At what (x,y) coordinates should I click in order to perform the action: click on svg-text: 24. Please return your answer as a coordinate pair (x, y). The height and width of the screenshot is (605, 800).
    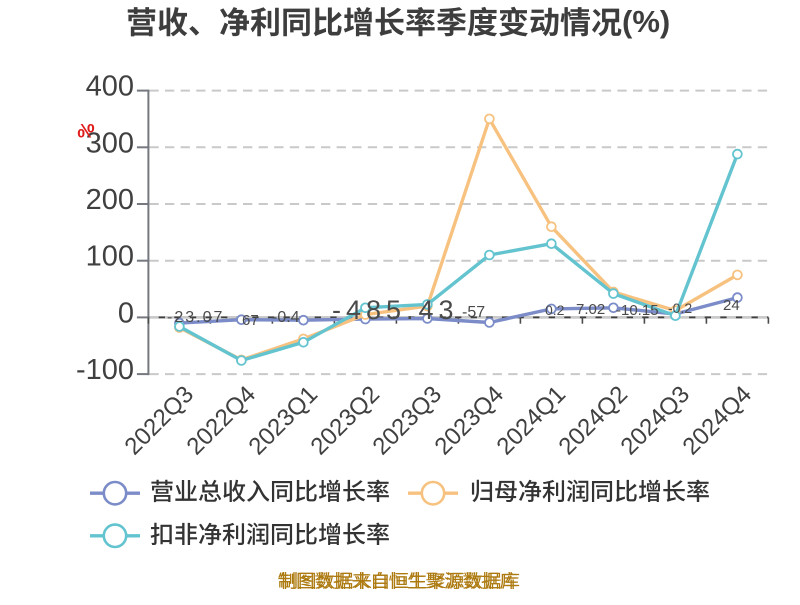
    Looking at the image, I should click on (731, 305).